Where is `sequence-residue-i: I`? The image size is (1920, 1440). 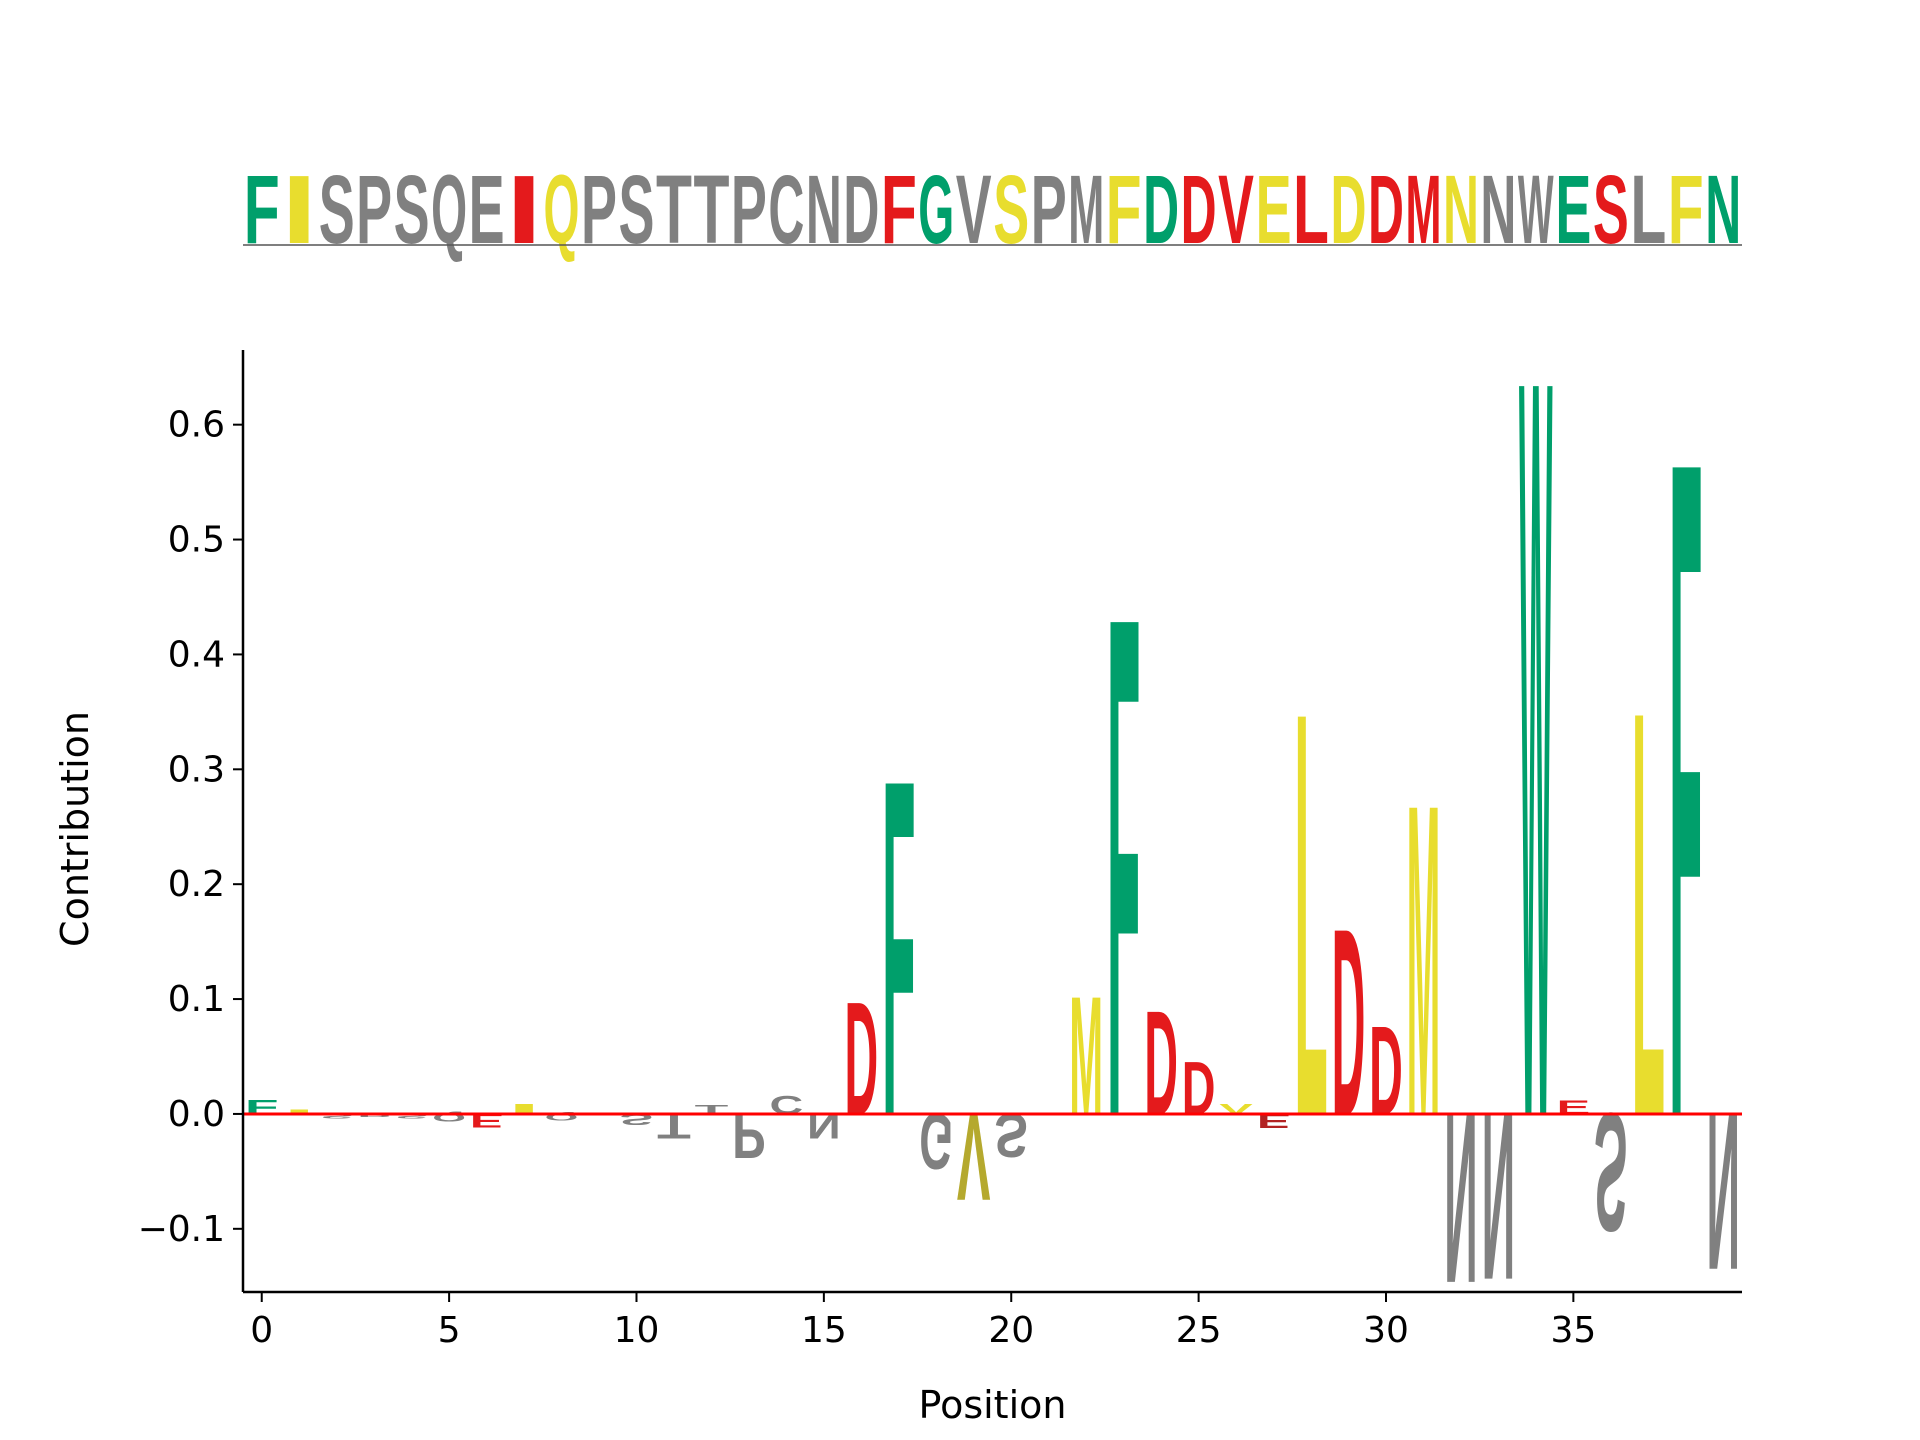
sequence-residue-i: I is located at coordinates (524, 210).